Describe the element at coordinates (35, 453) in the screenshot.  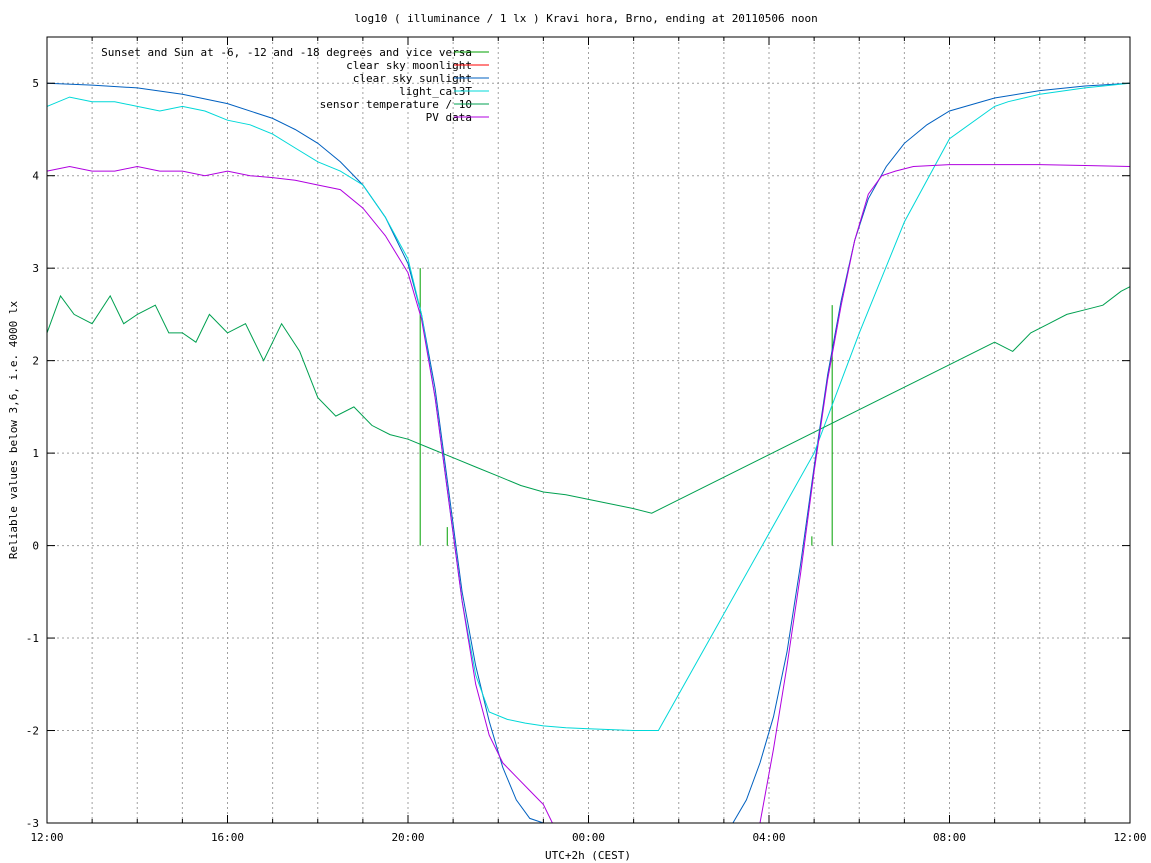
I see `y-tick-label: 1` at that location.